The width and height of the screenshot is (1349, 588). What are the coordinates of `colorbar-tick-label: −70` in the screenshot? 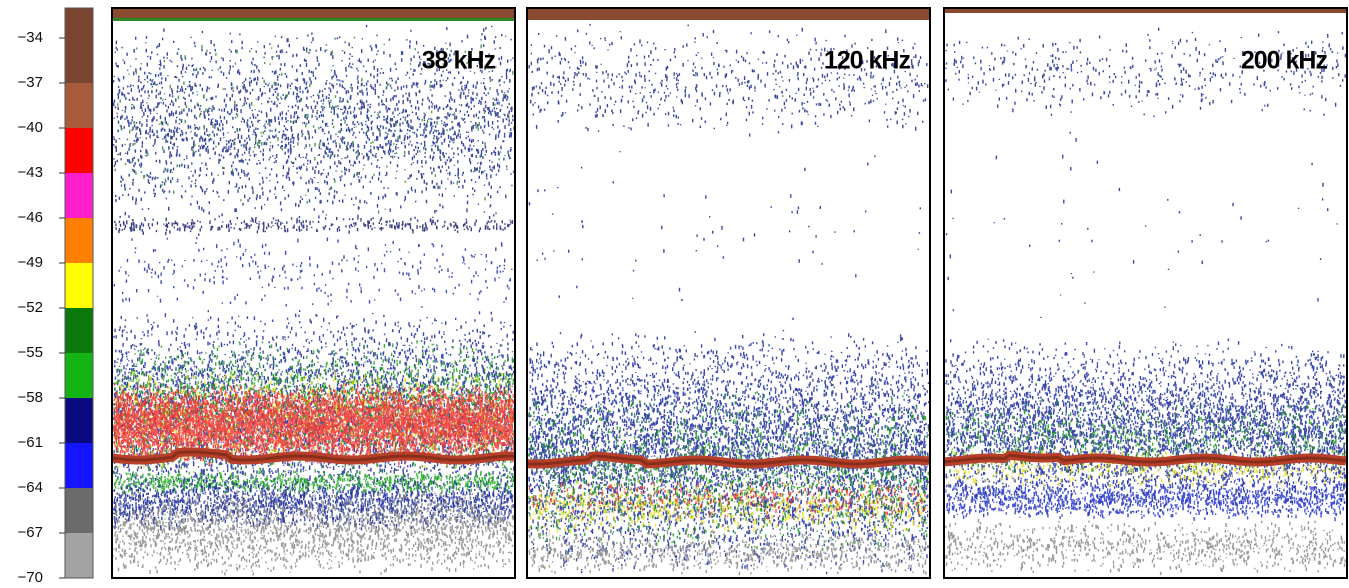 It's located at (30, 577).